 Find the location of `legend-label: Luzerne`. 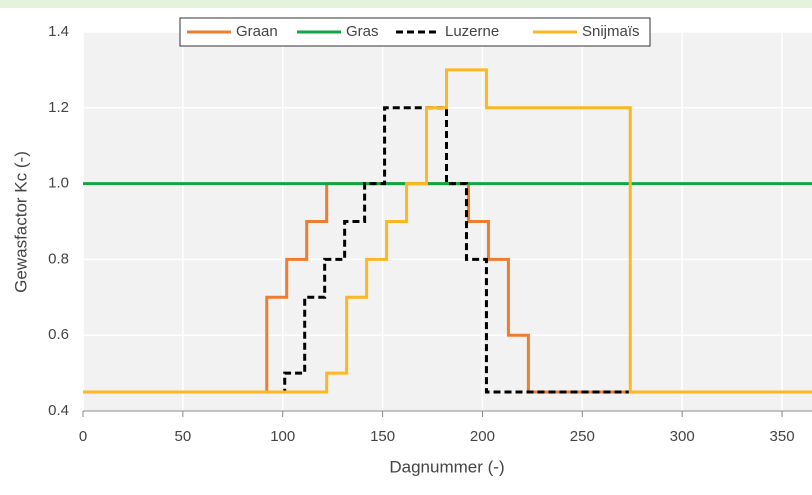

legend-label: Luzerne is located at coordinates (472, 31).